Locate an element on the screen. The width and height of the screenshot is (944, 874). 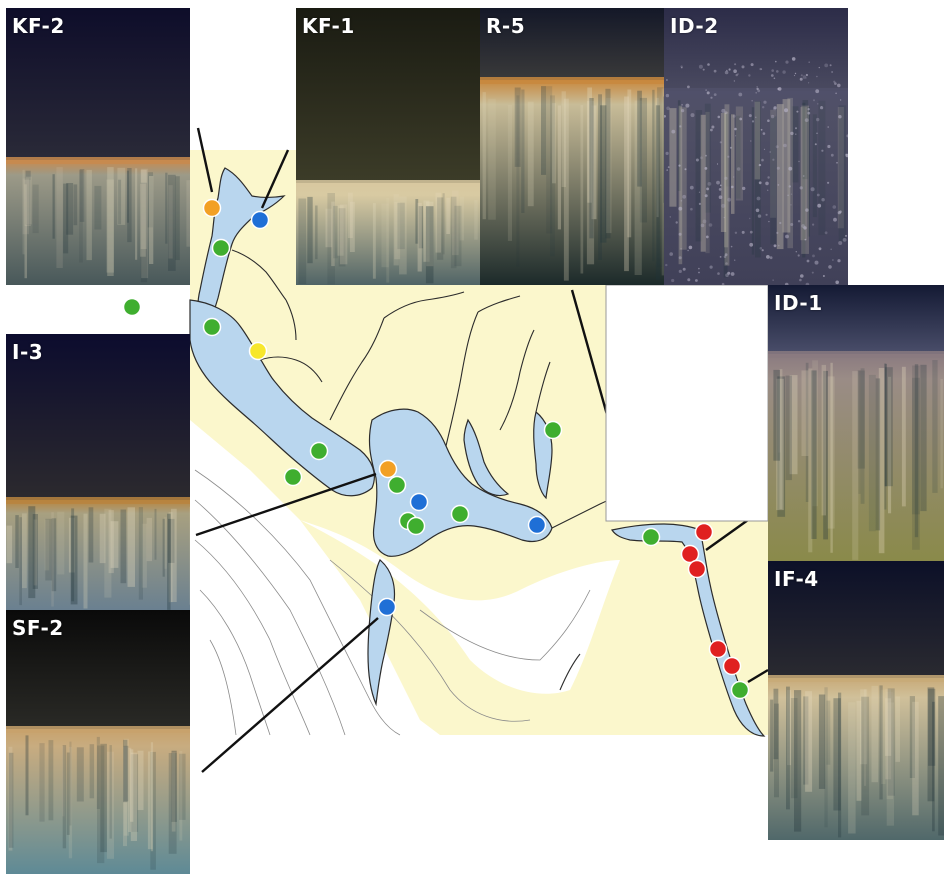
core-photo-sf2: SF-2 is located at coordinates (98, 742).